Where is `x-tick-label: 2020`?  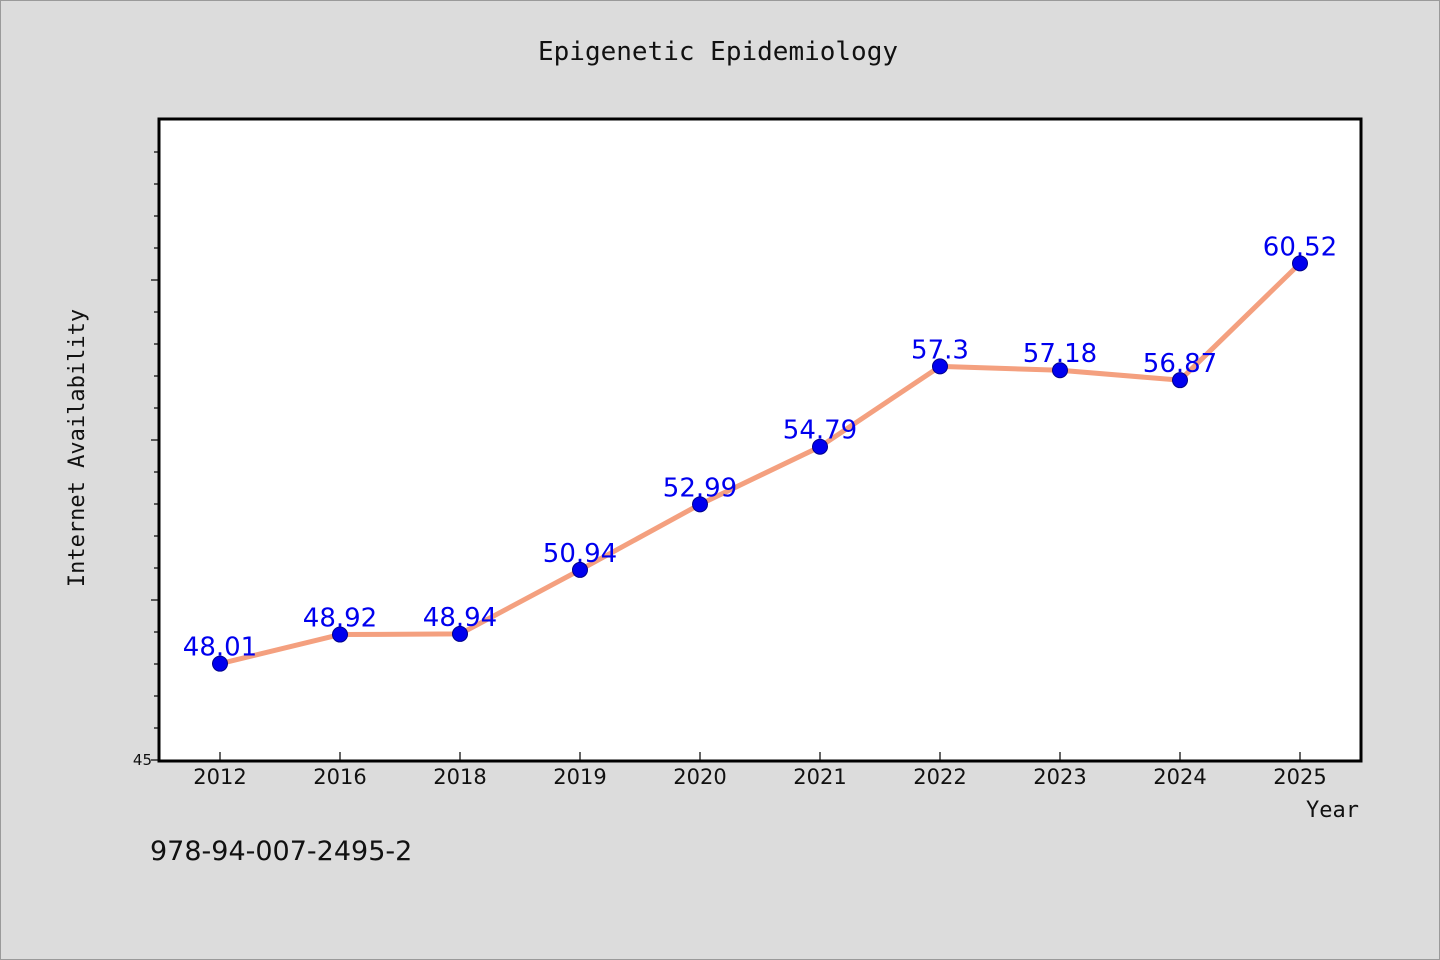
x-tick-label: 2020 is located at coordinates (699, 777).